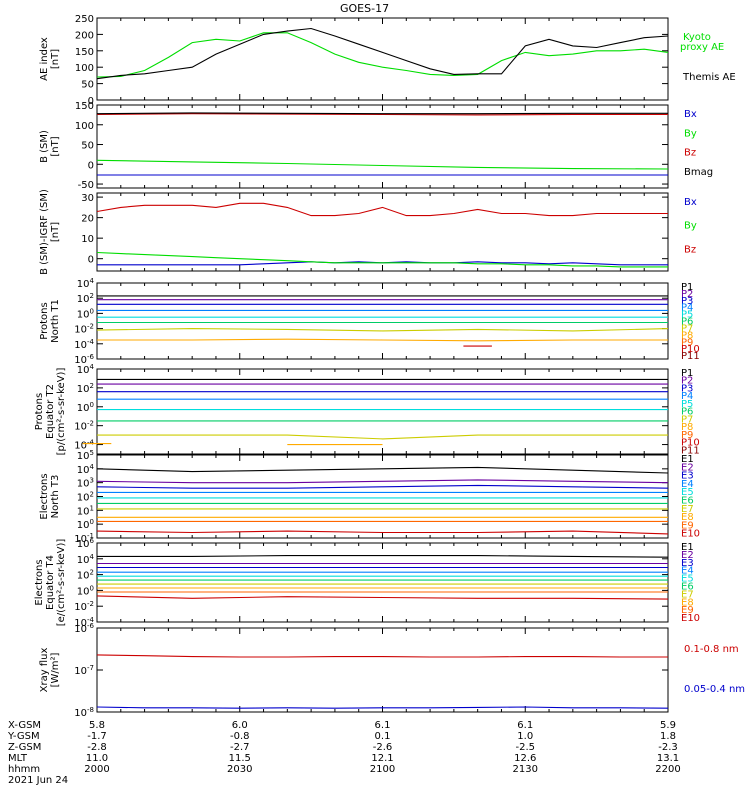 The image size is (750, 800). I want to click on x-row-value: 12.1, so click(382, 758).